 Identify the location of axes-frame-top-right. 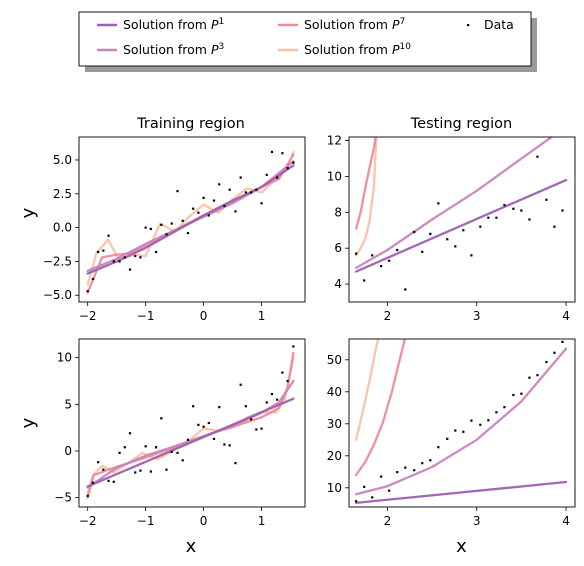
(462, 219).